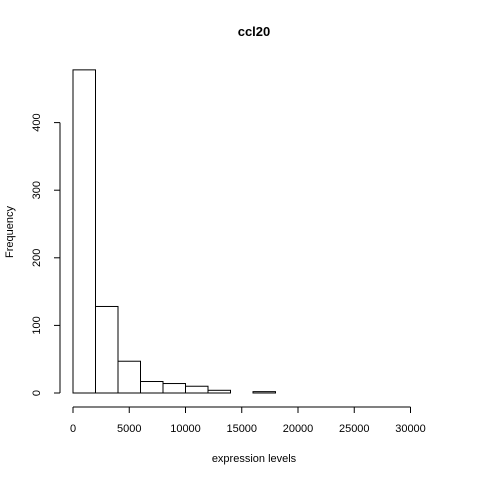  I want to click on chart-title: ccl20, so click(254, 31).